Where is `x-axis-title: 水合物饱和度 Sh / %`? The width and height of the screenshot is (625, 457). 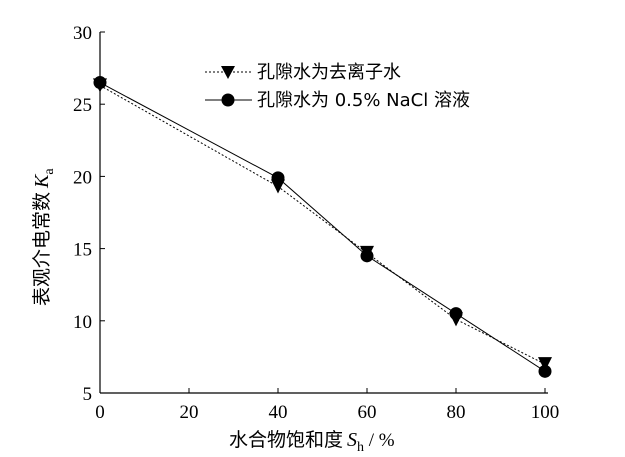
x-axis-title: 水合物饱和度 Sh / % is located at coordinates (312, 442).